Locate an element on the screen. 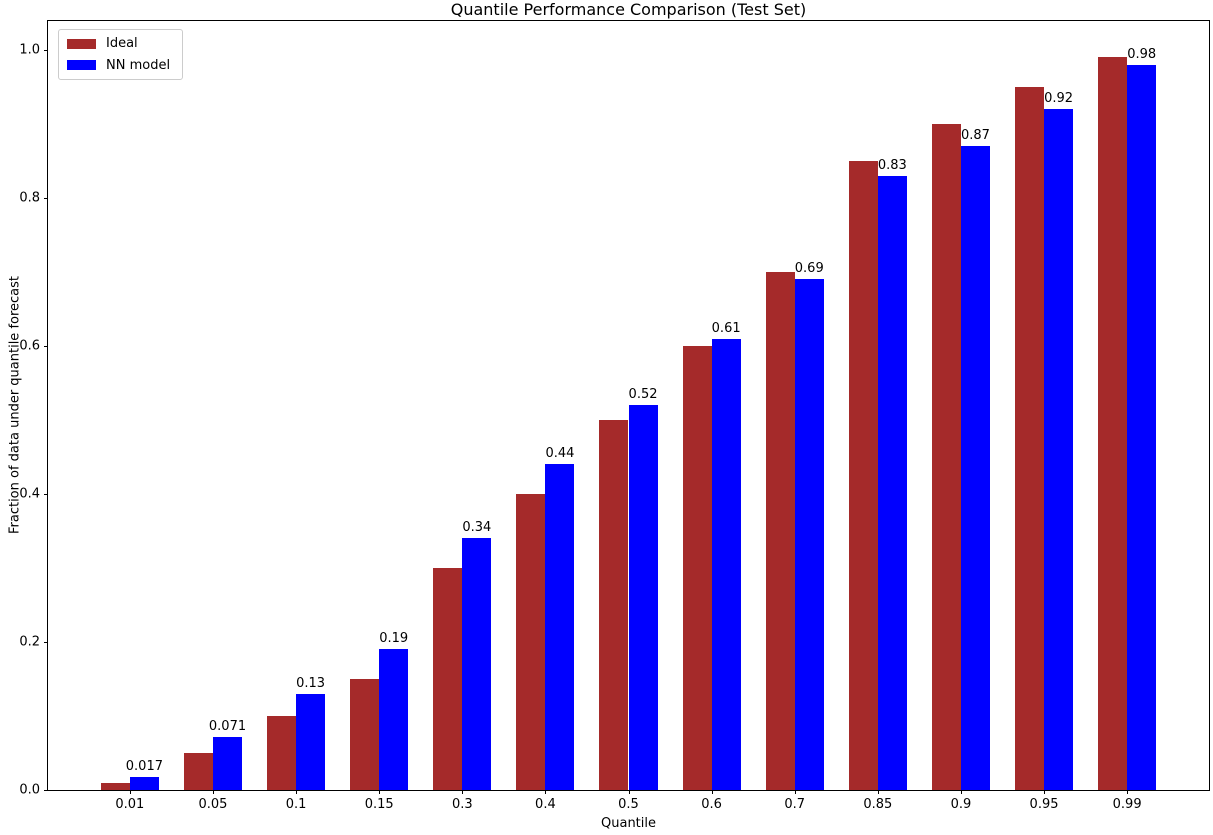 This screenshot has width=1213, height=835. bar-value-label: 0.69 is located at coordinates (809, 269).